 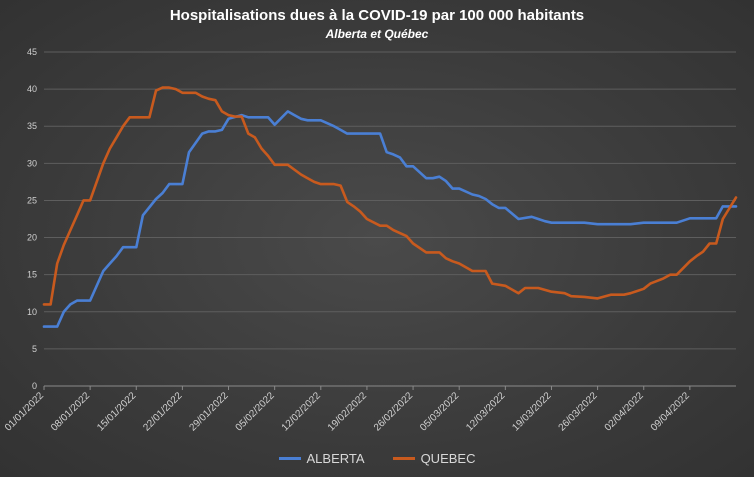 I want to click on y-tick-label: 45, so click(x=32, y=52).